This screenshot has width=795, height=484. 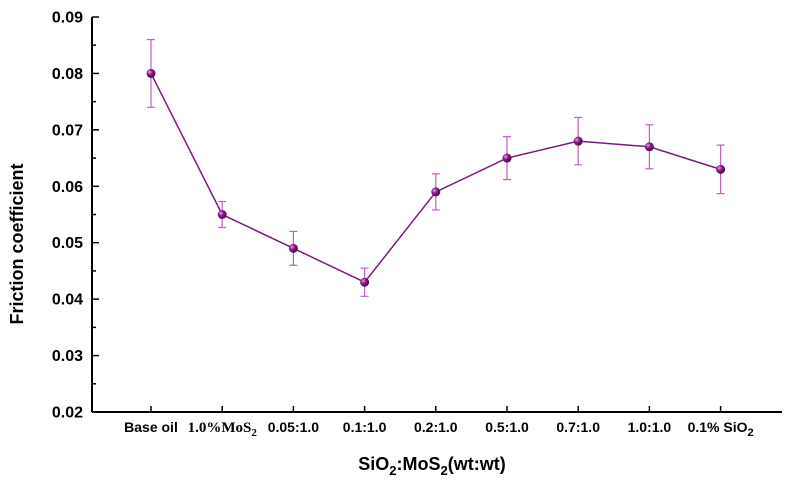 What do you see at coordinates (477, 464) in the screenshot?
I see `x-axis-title-suffix: (wt:wt)` at bounding box center [477, 464].